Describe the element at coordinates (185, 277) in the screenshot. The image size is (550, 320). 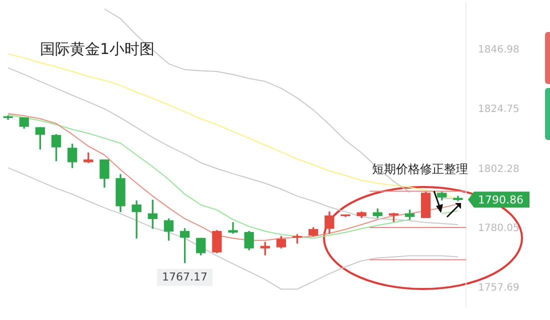
I see `annotation: 1767.17` at that location.